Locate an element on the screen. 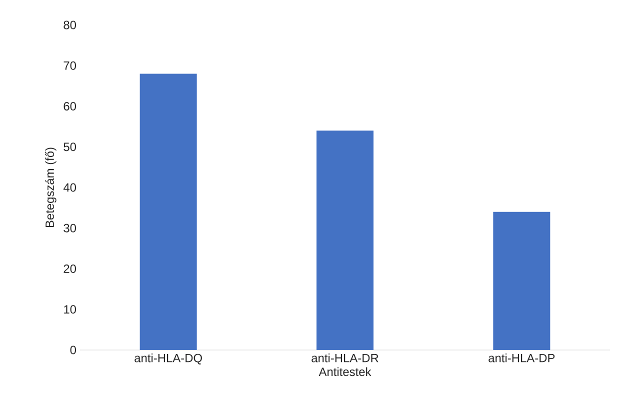 This screenshot has height=418, width=624. y-tick-label: 20 is located at coordinates (70, 268).